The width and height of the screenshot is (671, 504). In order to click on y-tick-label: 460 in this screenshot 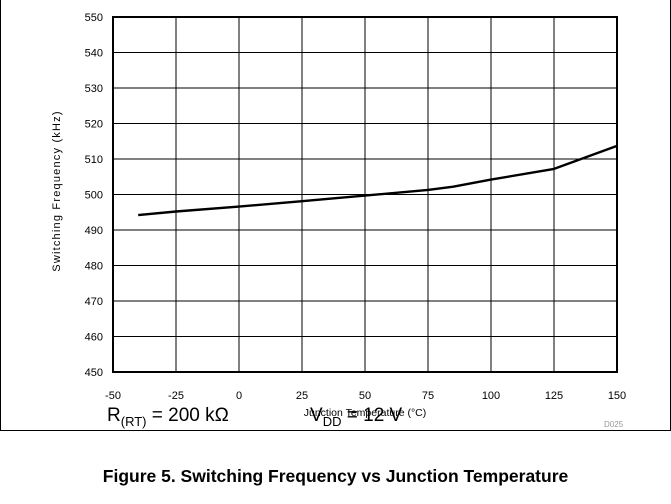, I will do `click(94, 338)`.